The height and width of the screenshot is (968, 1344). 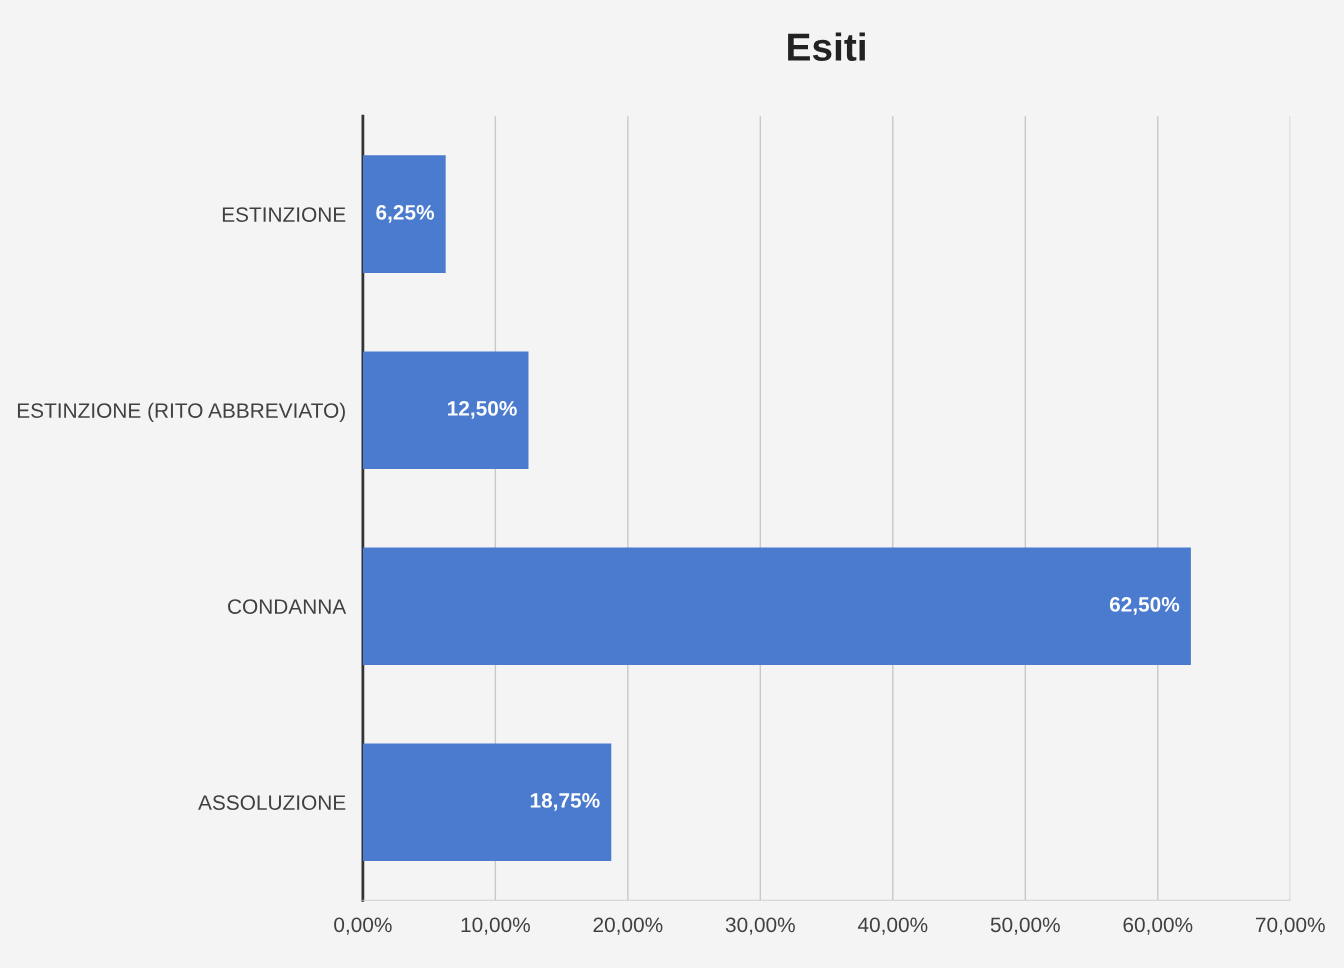 I want to click on x-tick-label: 10,00%, so click(x=495, y=926).